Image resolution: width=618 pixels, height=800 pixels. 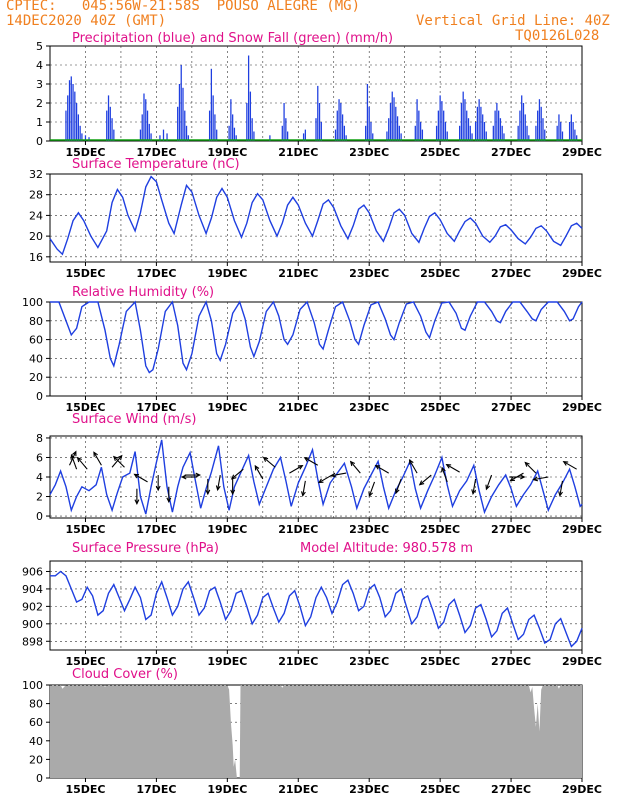 I want to click on y-tick-label: 2, so click(x=39, y=103).